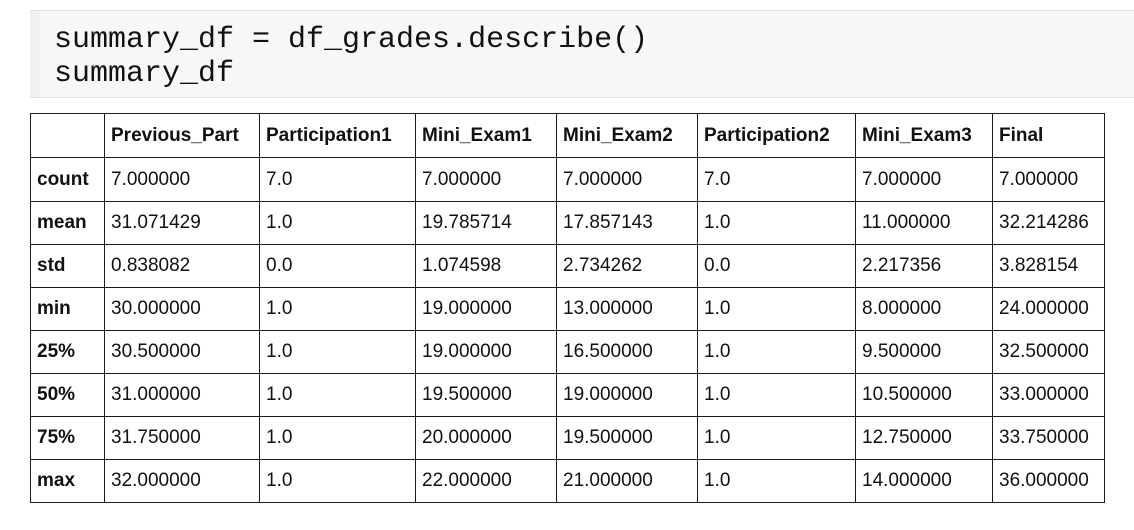 The image size is (1134, 530). Describe the element at coordinates (182, 395) in the screenshot. I see `table-cell: 31.000000` at that location.